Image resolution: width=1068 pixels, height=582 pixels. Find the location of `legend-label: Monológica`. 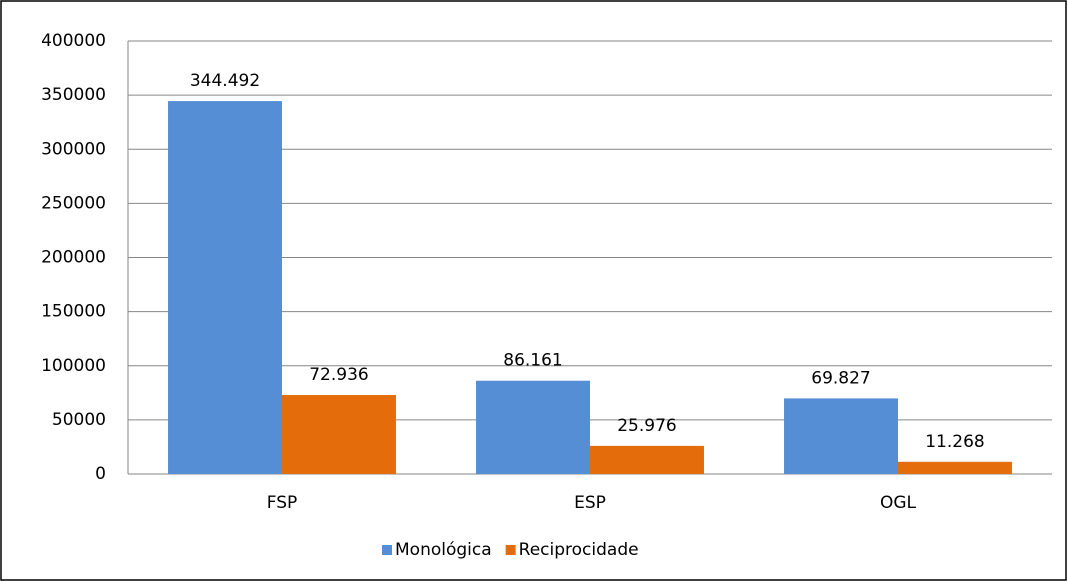

legend-label: Monológica is located at coordinates (443, 550).